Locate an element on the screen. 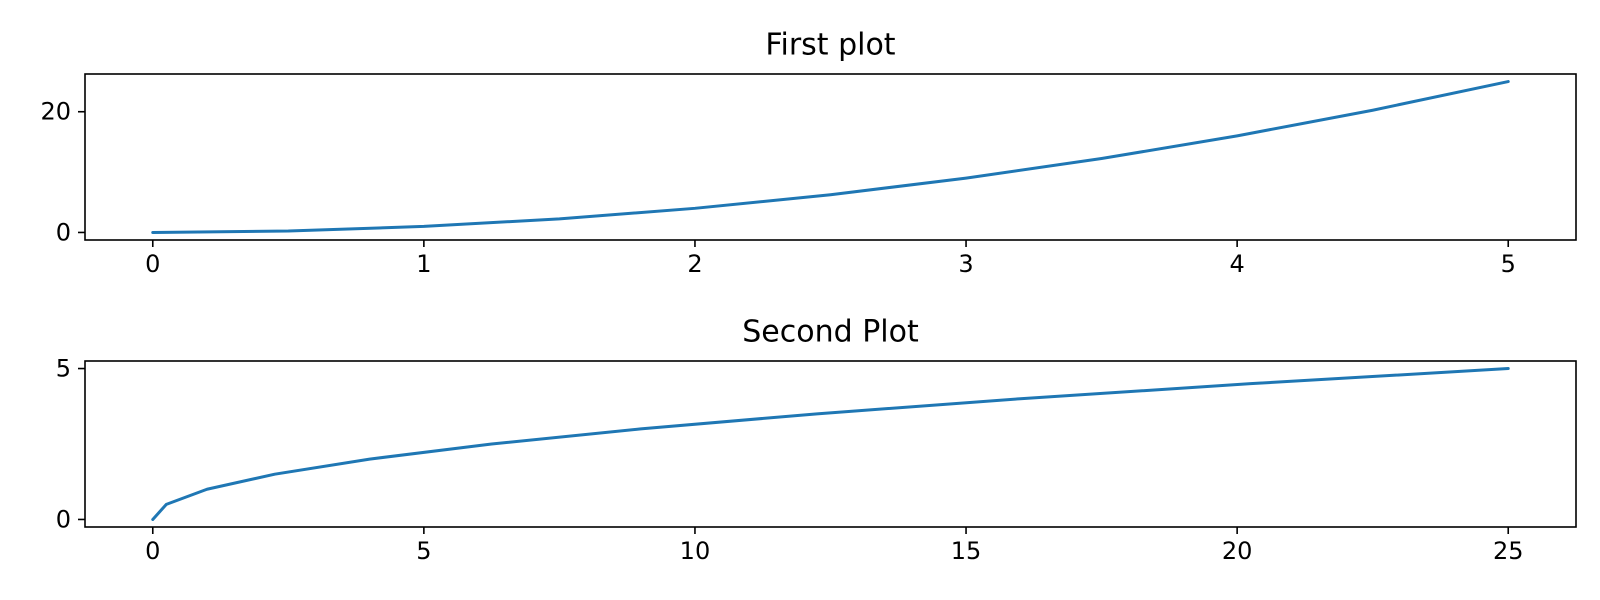  chart-title: First plot is located at coordinates (830, 45).